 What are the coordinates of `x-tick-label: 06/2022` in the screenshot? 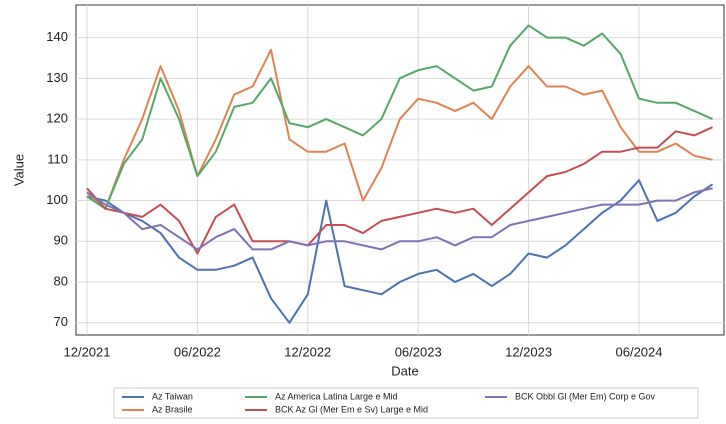 It's located at (197, 351).